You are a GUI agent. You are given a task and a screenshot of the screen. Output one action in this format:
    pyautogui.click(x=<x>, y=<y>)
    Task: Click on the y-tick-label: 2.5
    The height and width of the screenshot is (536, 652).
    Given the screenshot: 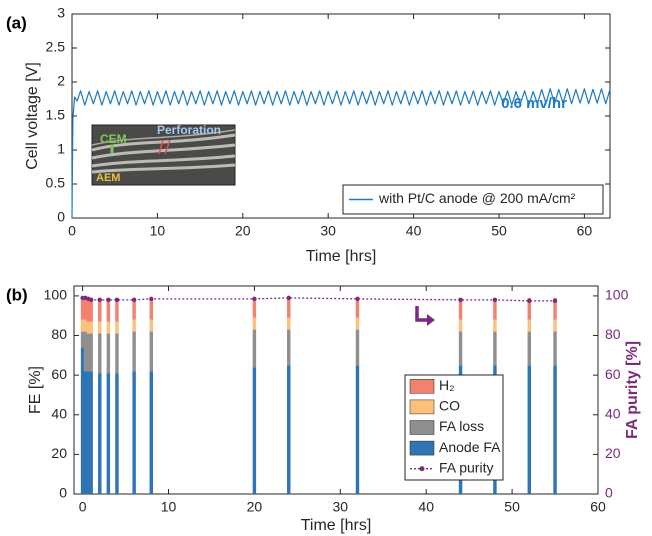 What is the action you would take?
    pyautogui.click(x=56, y=47)
    